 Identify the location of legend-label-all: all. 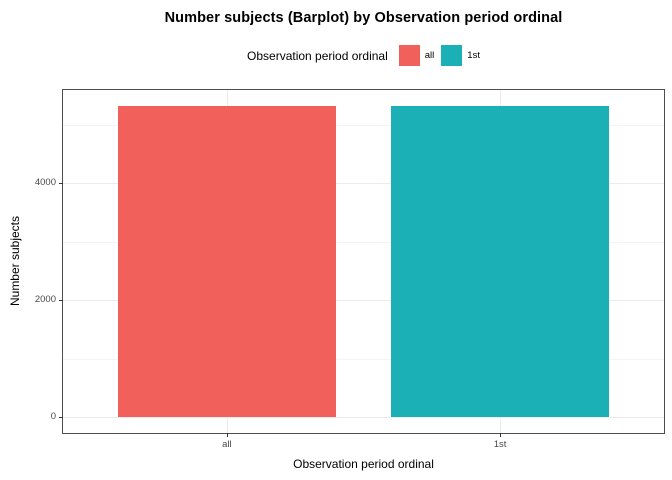
(429, 55).